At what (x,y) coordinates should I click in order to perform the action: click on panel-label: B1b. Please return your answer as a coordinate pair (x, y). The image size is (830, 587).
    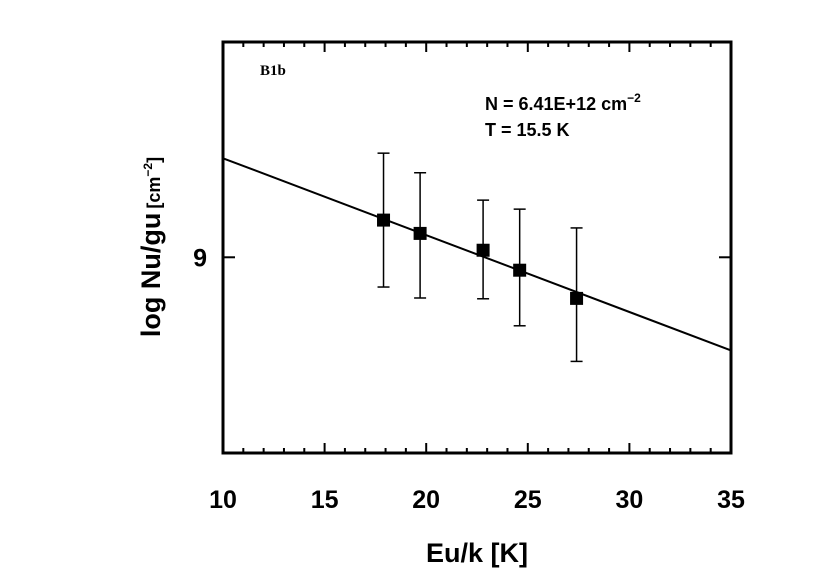
    Looking at the image, I should click on (273, 71).